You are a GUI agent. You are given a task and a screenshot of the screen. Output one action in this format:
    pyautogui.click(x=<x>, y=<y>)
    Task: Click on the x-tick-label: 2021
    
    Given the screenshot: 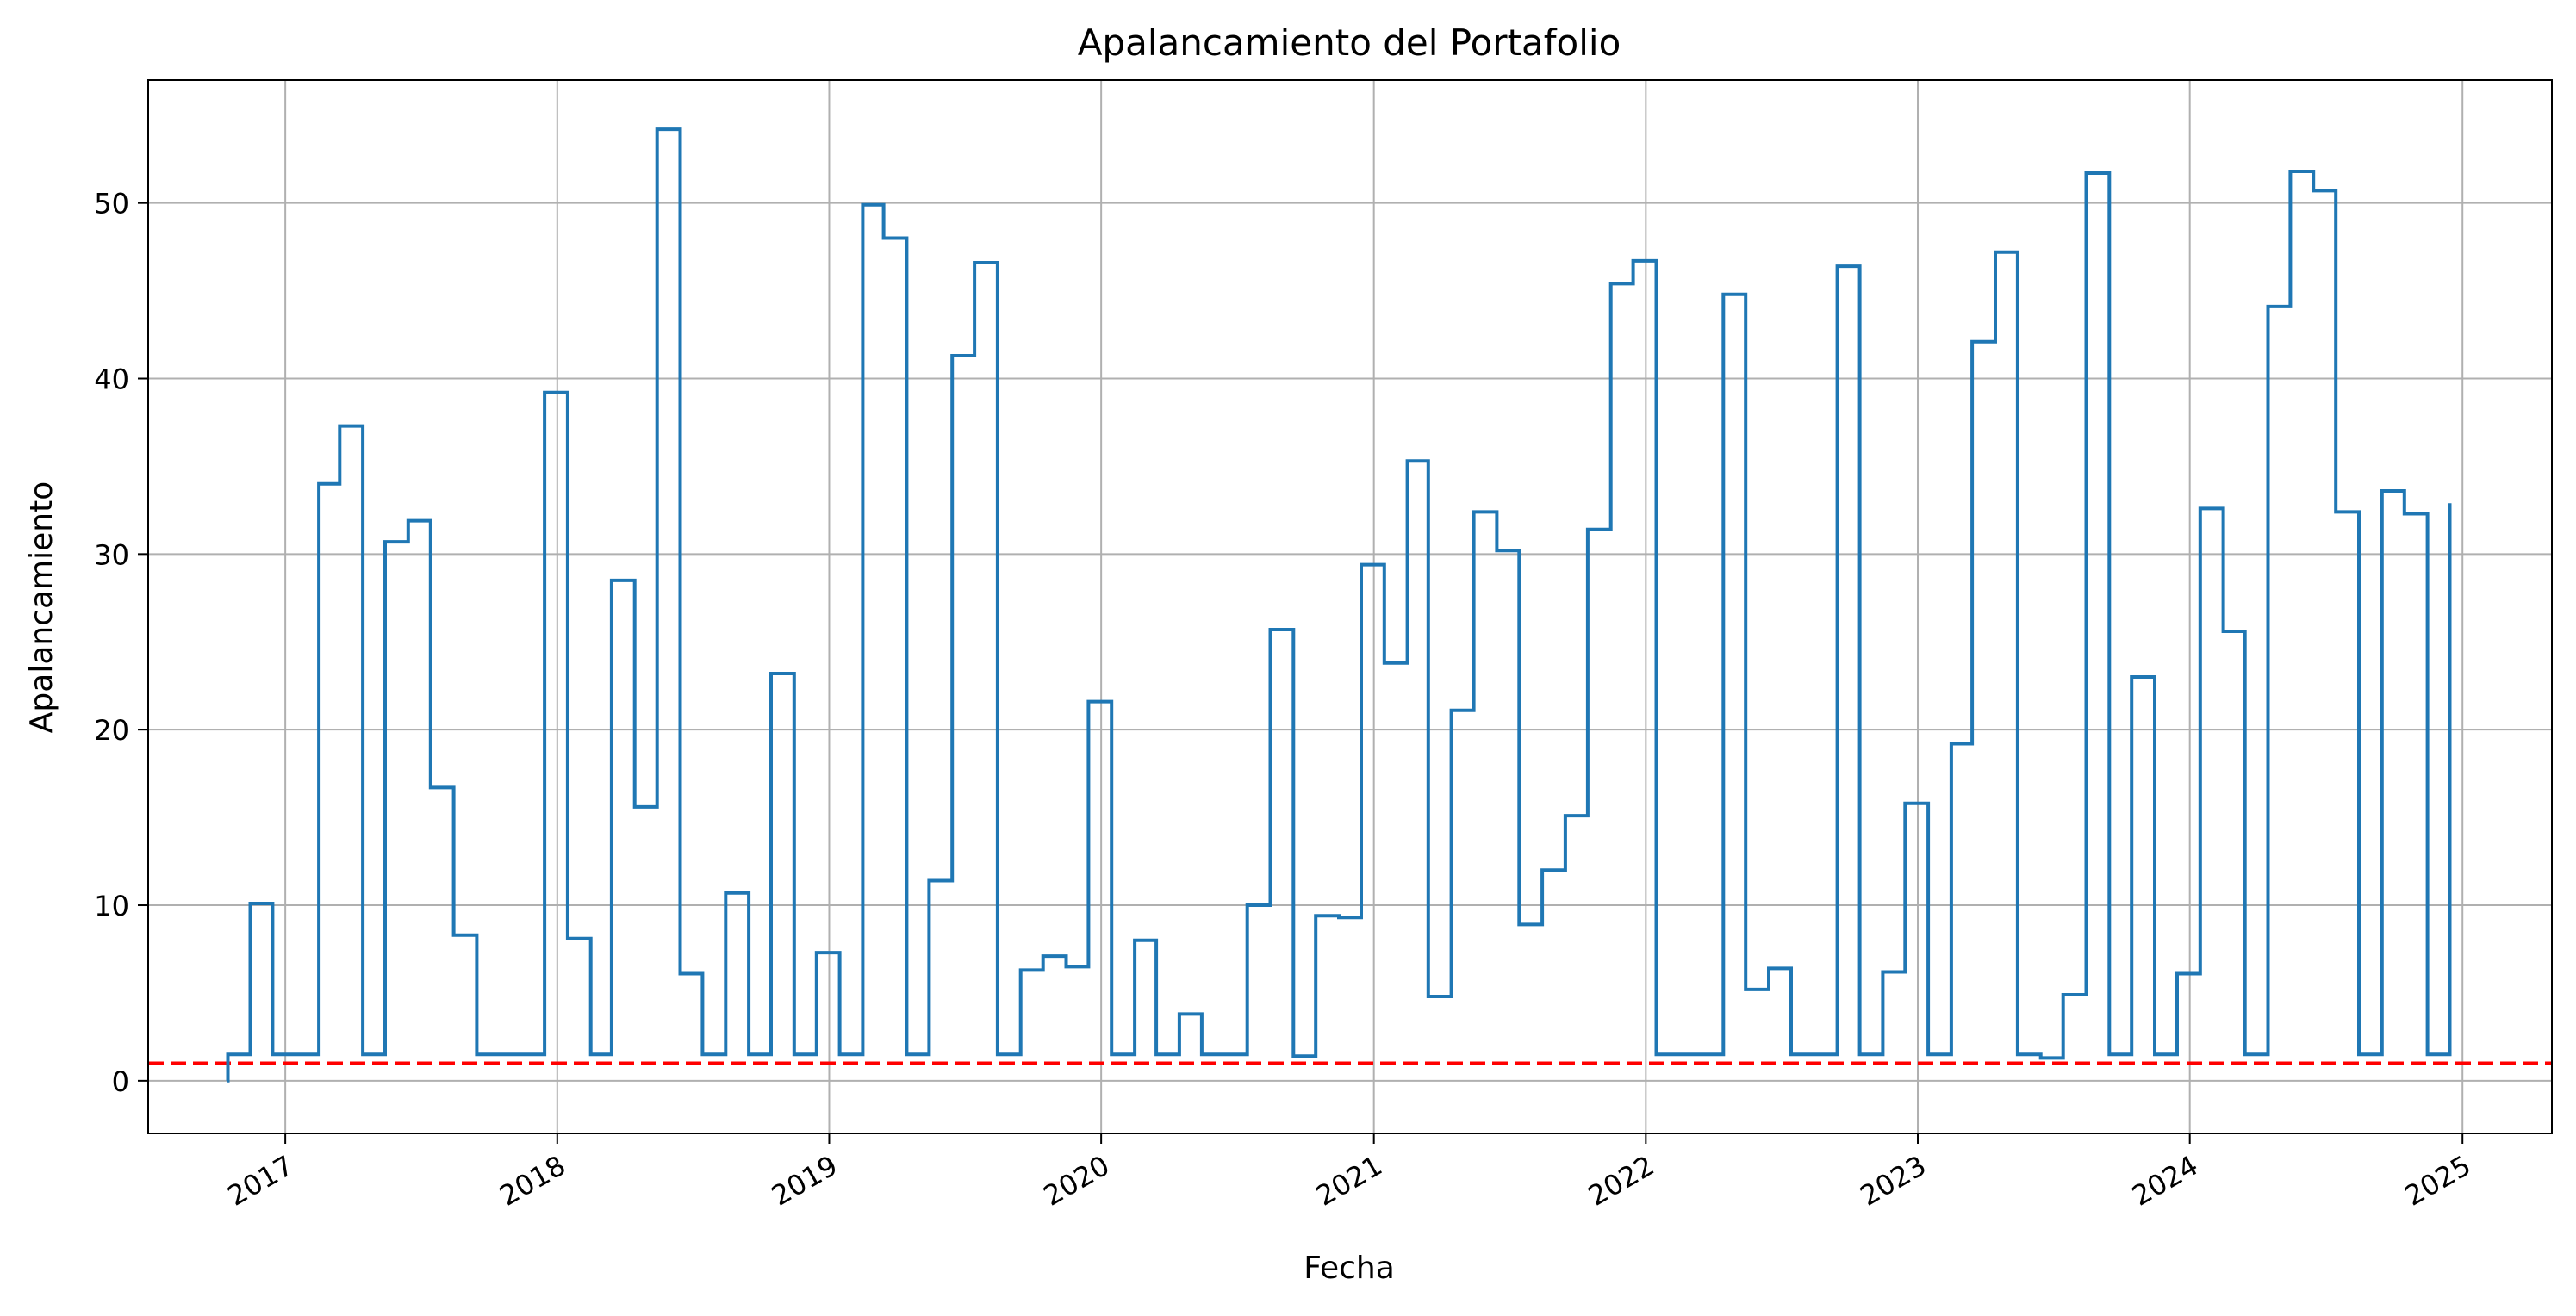 What is the action you would take?
    pyautogui.click(x=1349, y=1181)
    